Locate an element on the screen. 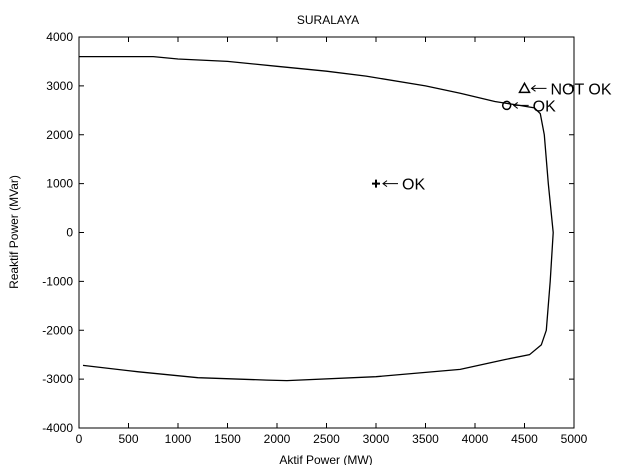 The width and height of the screenshot is (619, 465). x-tick-label: 3500 is located at coordinates (425, 439).